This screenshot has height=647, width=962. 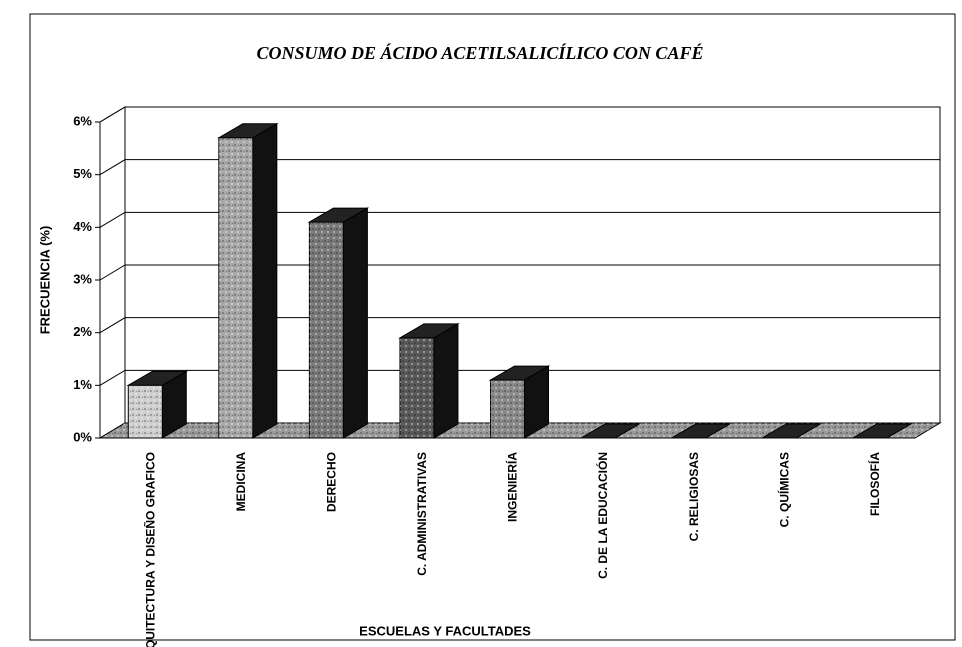 I want to click on x-tick-label: INGENIERÍA, so click(x=512, y=487).